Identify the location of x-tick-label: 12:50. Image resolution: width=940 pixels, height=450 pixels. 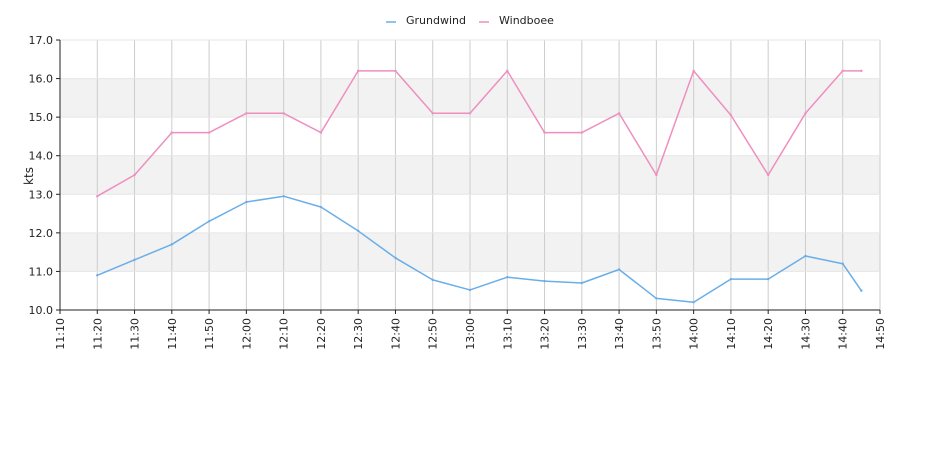
(433, 334).